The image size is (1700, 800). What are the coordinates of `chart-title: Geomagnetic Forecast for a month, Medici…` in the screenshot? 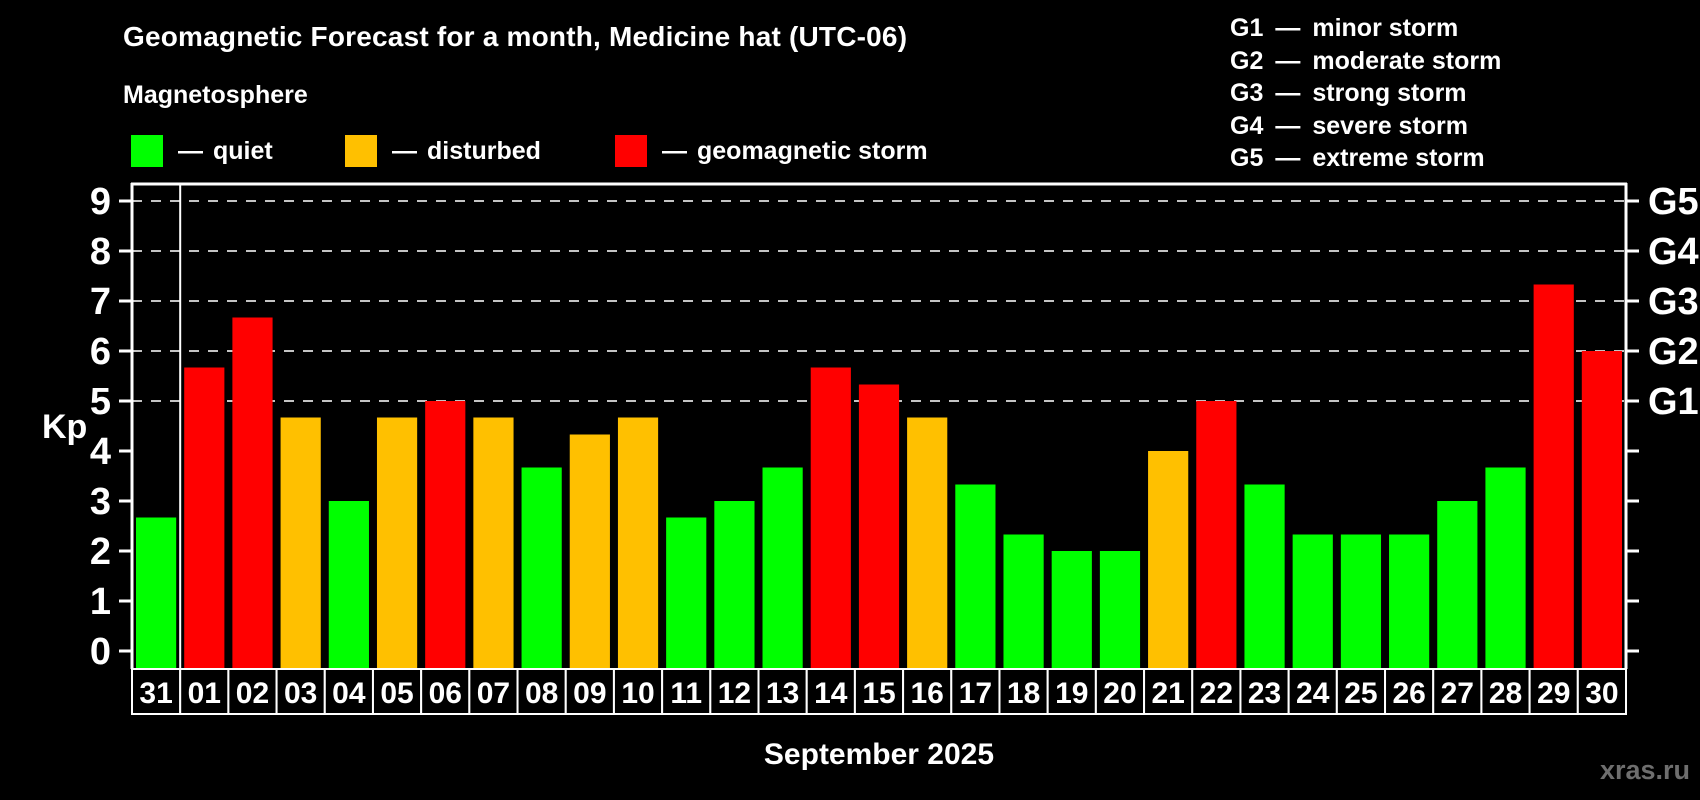 It's located at (515, 36).